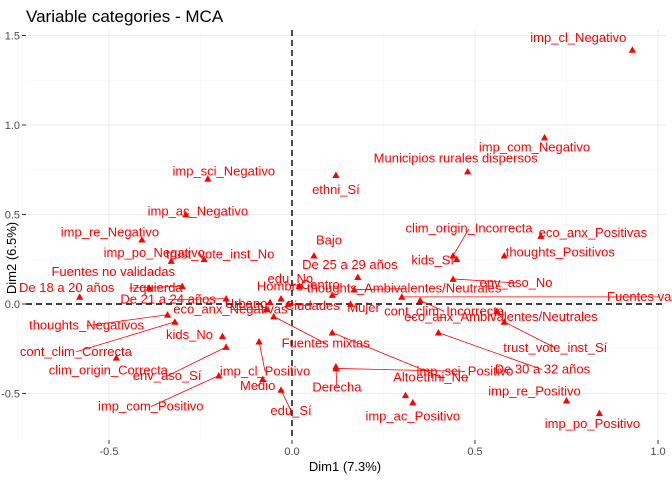 Image resolution: width=672 pixels, height=480 pixels. Describe the element at coordinates (404, 376) in the screenshot. I see `point-label: Alto` at that location.